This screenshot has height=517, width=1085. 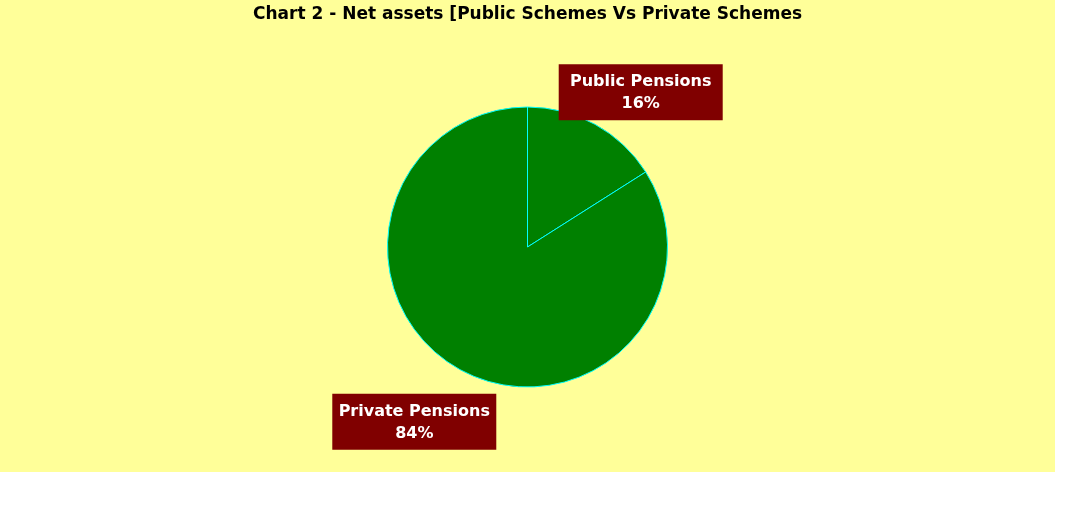 What do you see at coordinates (640, 103) in the screenshot?
I see `data-label: 16%` at bounding box center [640, 103].